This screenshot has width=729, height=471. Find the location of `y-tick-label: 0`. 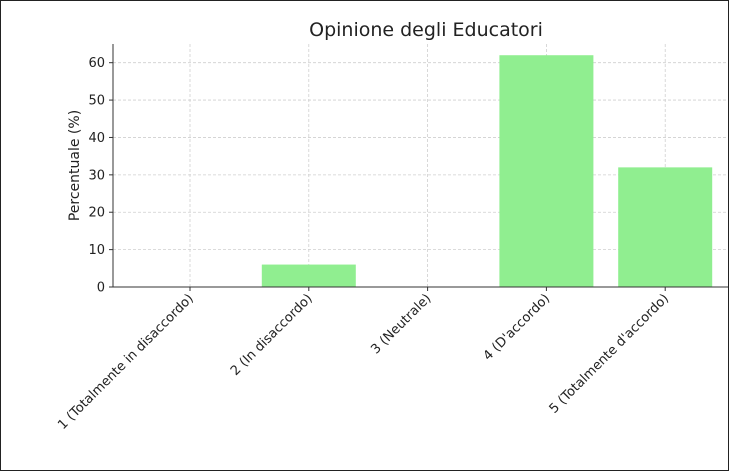

y-tick-label: 0 is located at coordinates (101, 288).